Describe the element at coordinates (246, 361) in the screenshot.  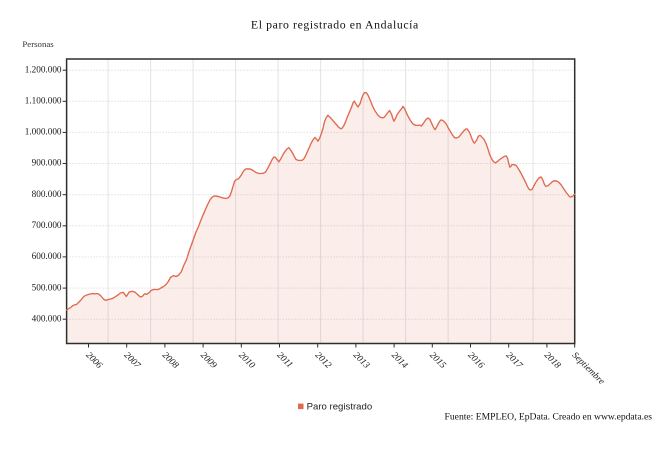
I see `svg-text: 2010` at that location.